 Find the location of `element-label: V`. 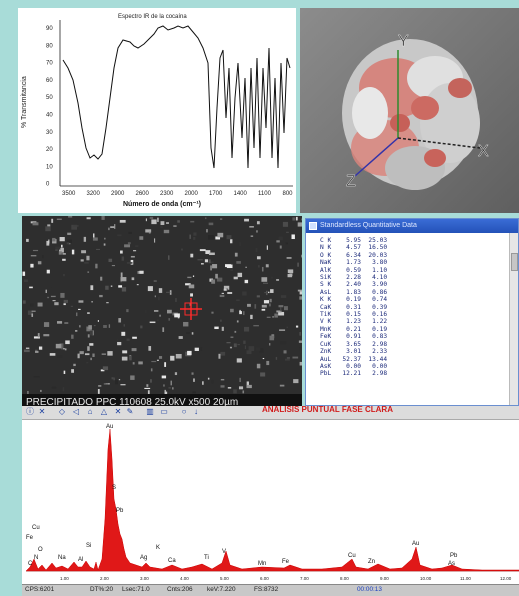

element-label: V is located at coordinates (224, 552).